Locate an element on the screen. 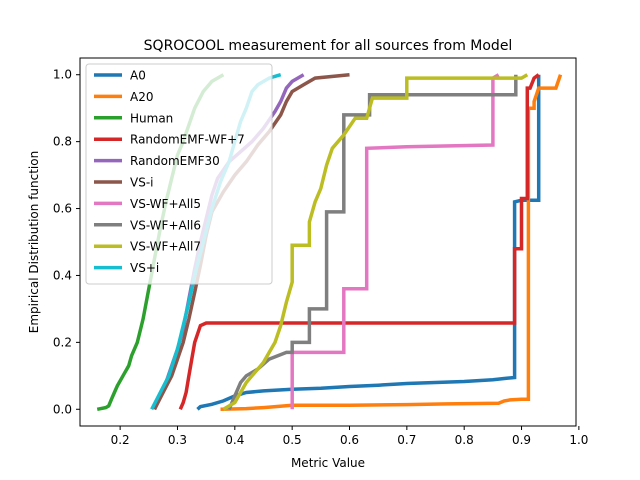 Image resolution: width=640 pixels, height=480 pixels. y-tick-label: 0.8 is located at coordinates (62, 142).